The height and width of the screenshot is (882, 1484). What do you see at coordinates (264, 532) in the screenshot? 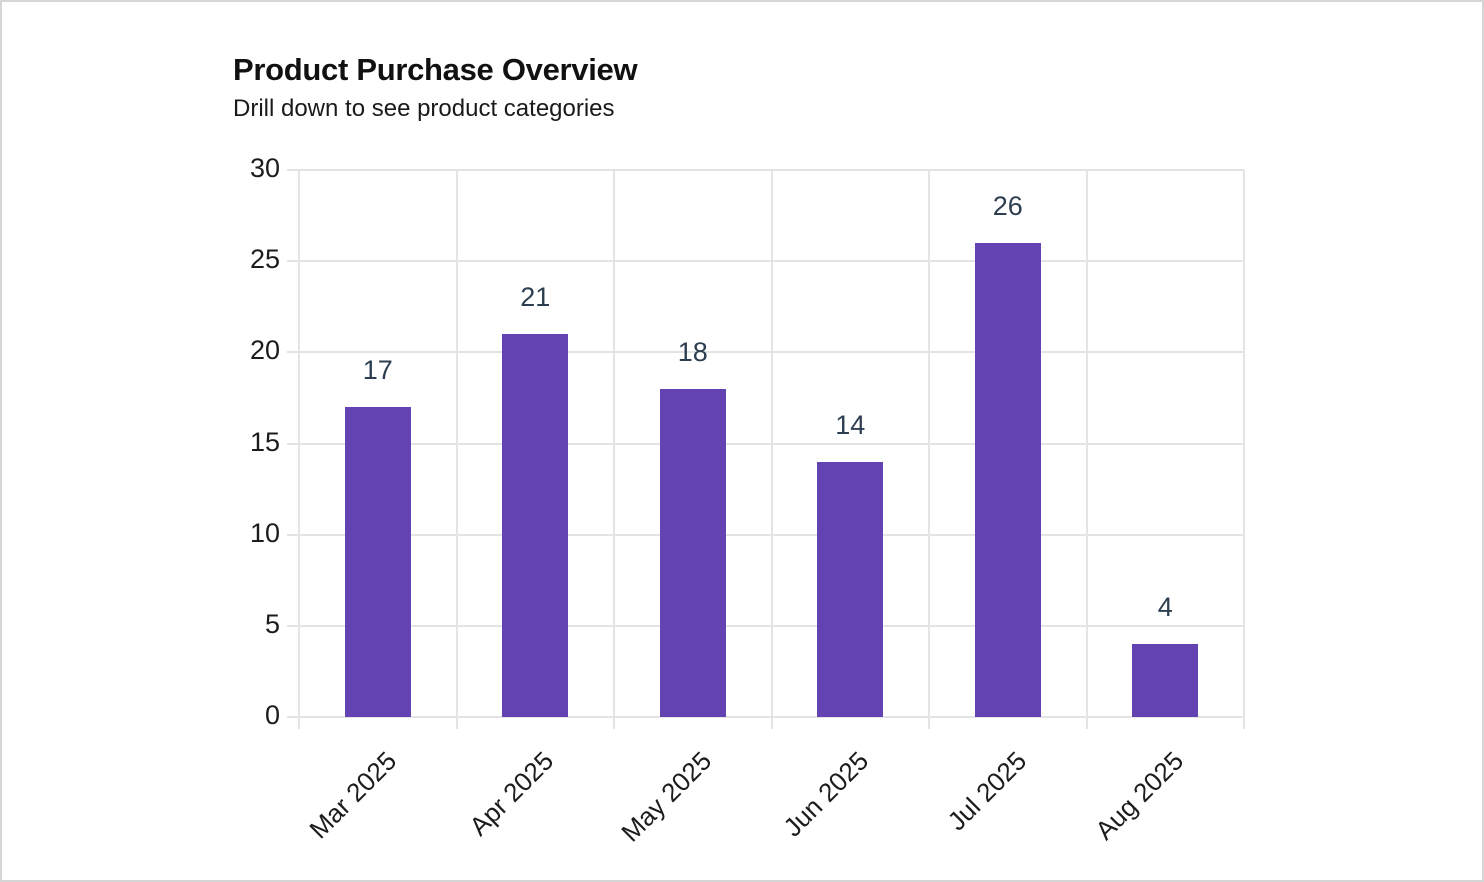
I see `y-tick-label: 10` at bounding box center [264, 532].